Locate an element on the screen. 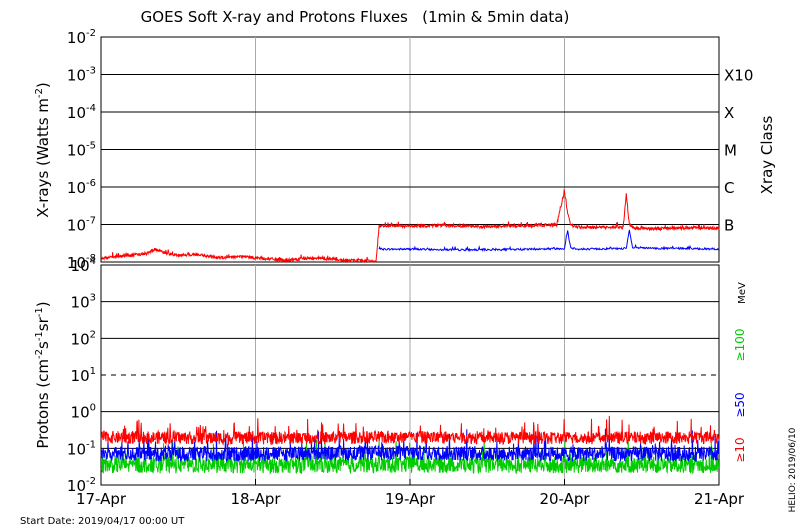  xray-class-label: C is located at coordinates (729, 188).